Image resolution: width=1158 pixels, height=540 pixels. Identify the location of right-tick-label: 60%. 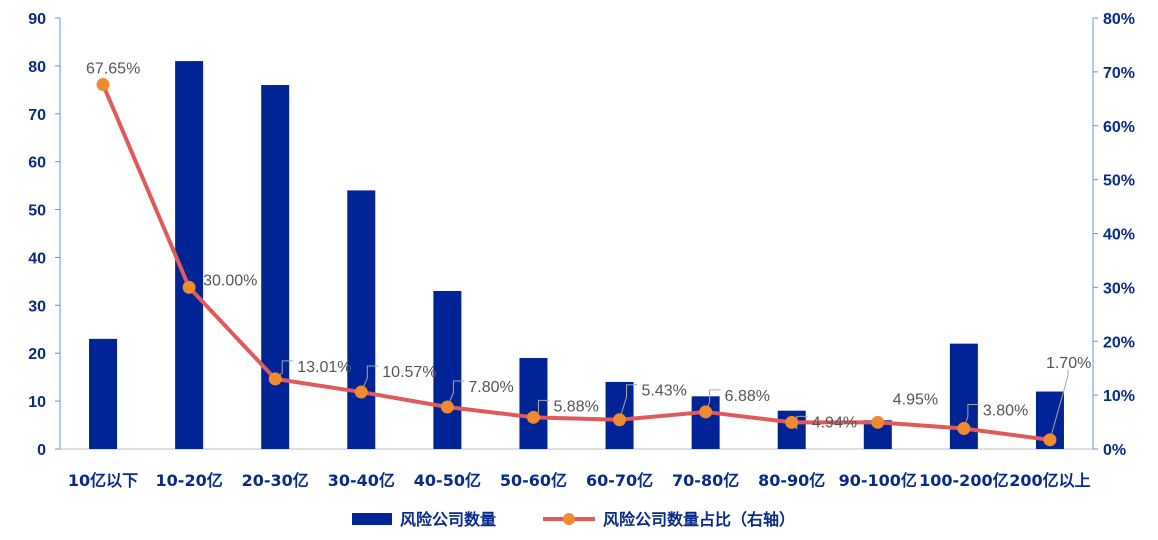
(1119, 127).